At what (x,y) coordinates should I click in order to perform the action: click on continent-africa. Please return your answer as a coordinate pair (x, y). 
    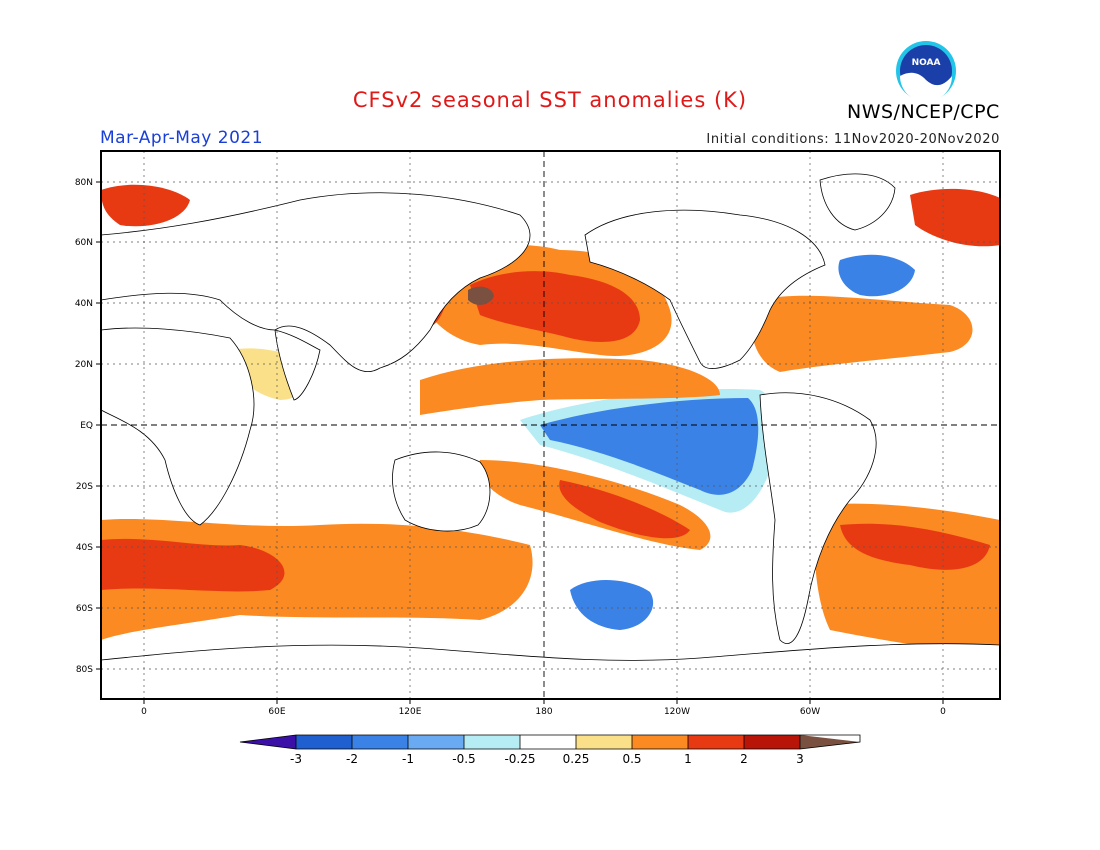
    Looking at the image, I should click on (178, 426).